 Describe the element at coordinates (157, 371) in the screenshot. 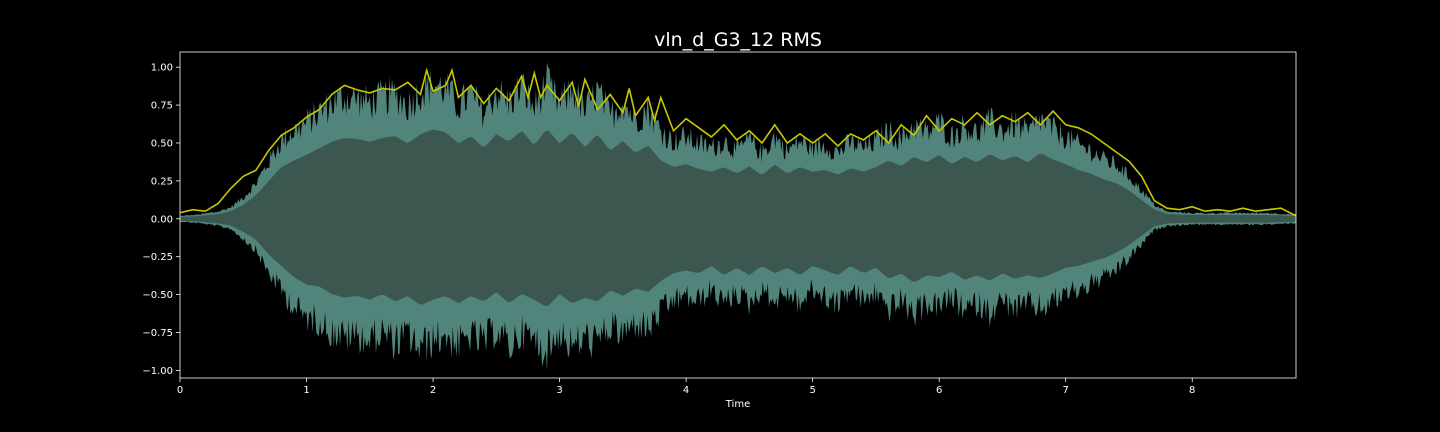

I see `y-tick-label: −1.00` at that location.